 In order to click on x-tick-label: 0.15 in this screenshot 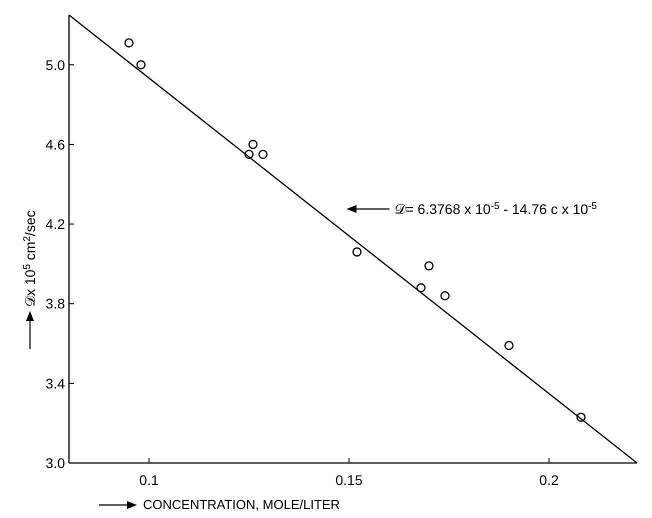, I will do `click(349, 480)`.